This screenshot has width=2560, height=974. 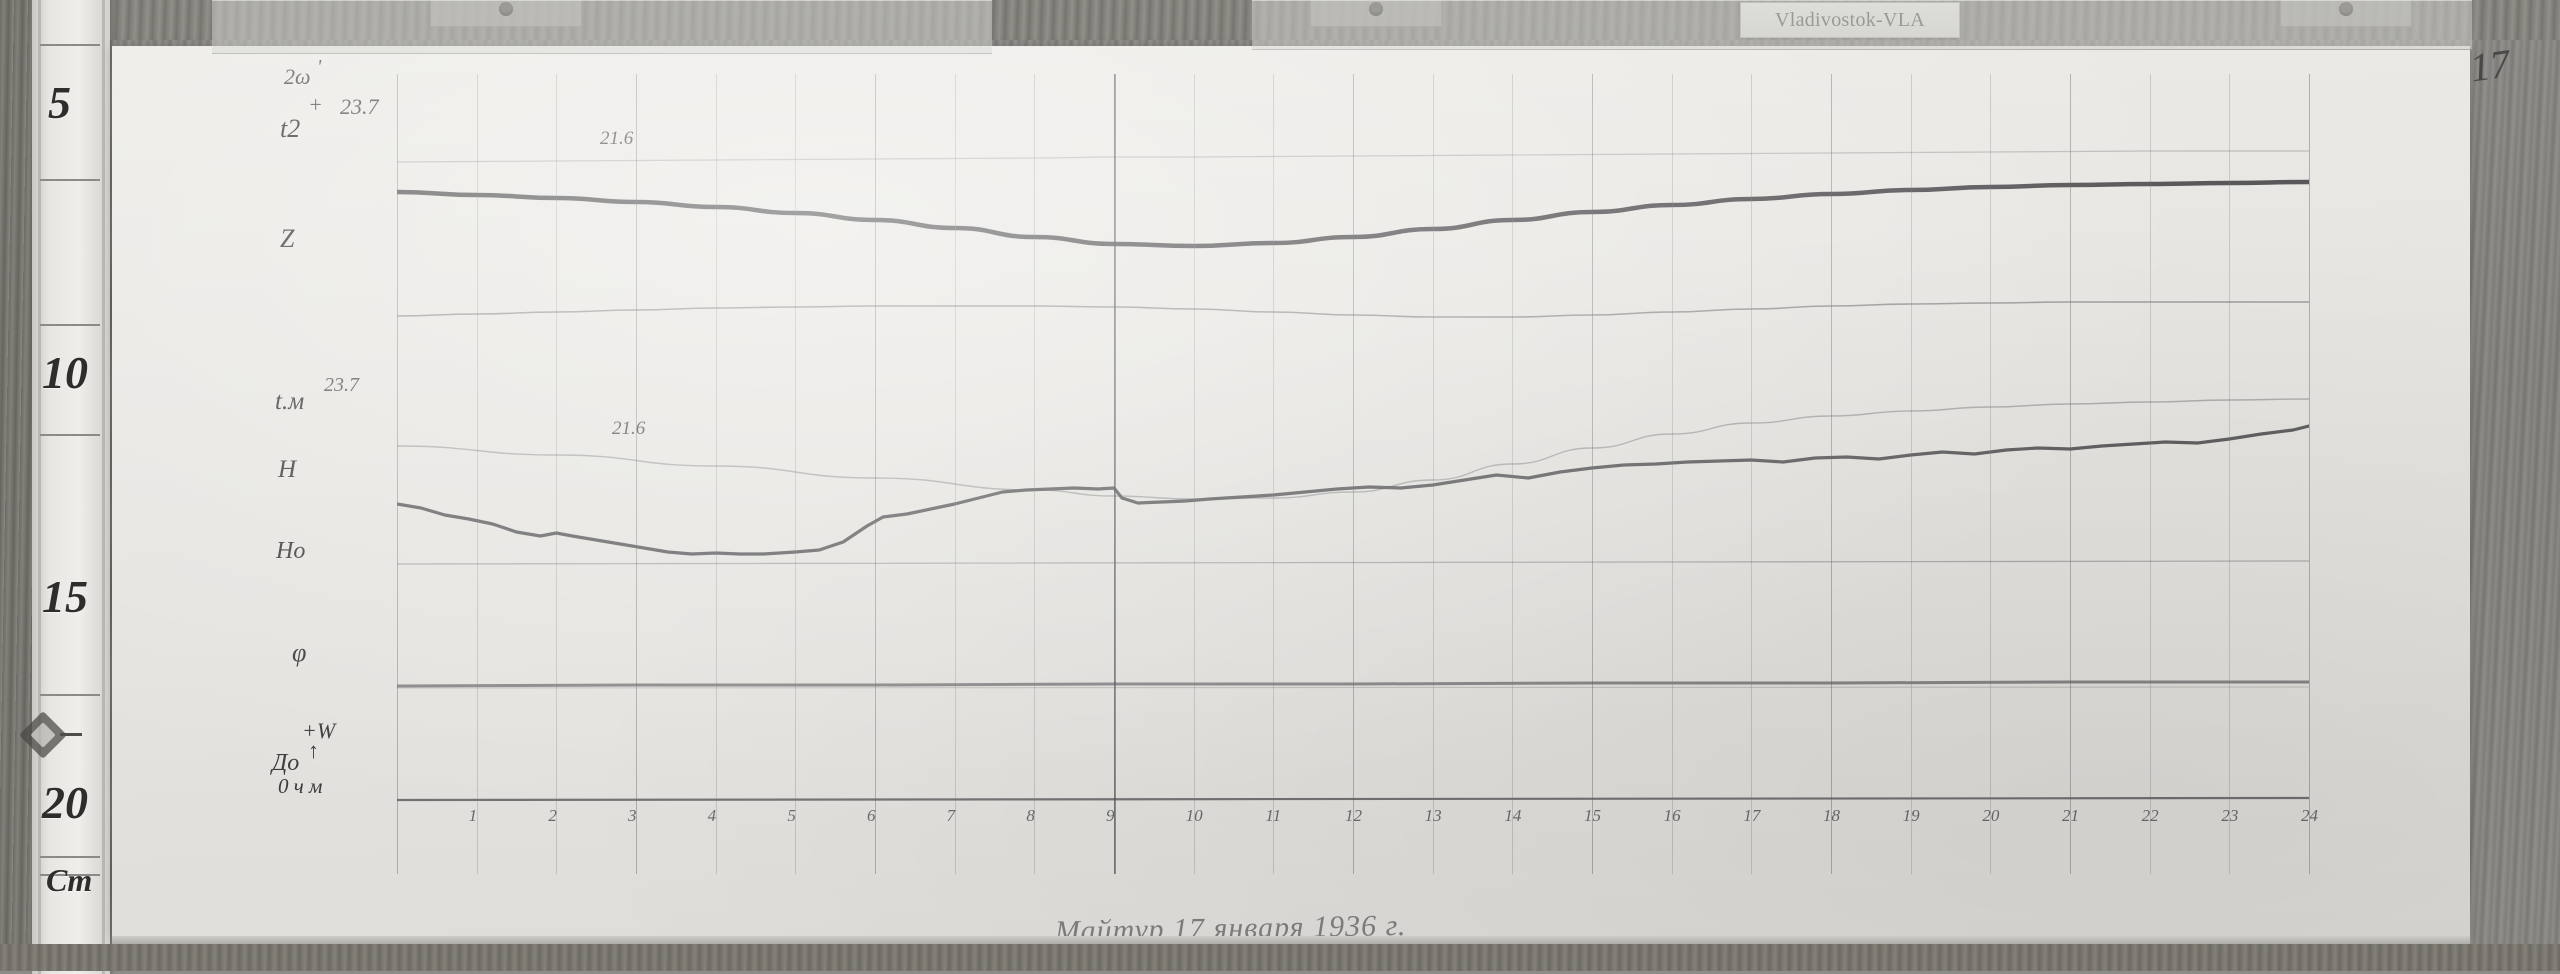 I want to click on x-tick-label: 2, so click(x=552, y=815).